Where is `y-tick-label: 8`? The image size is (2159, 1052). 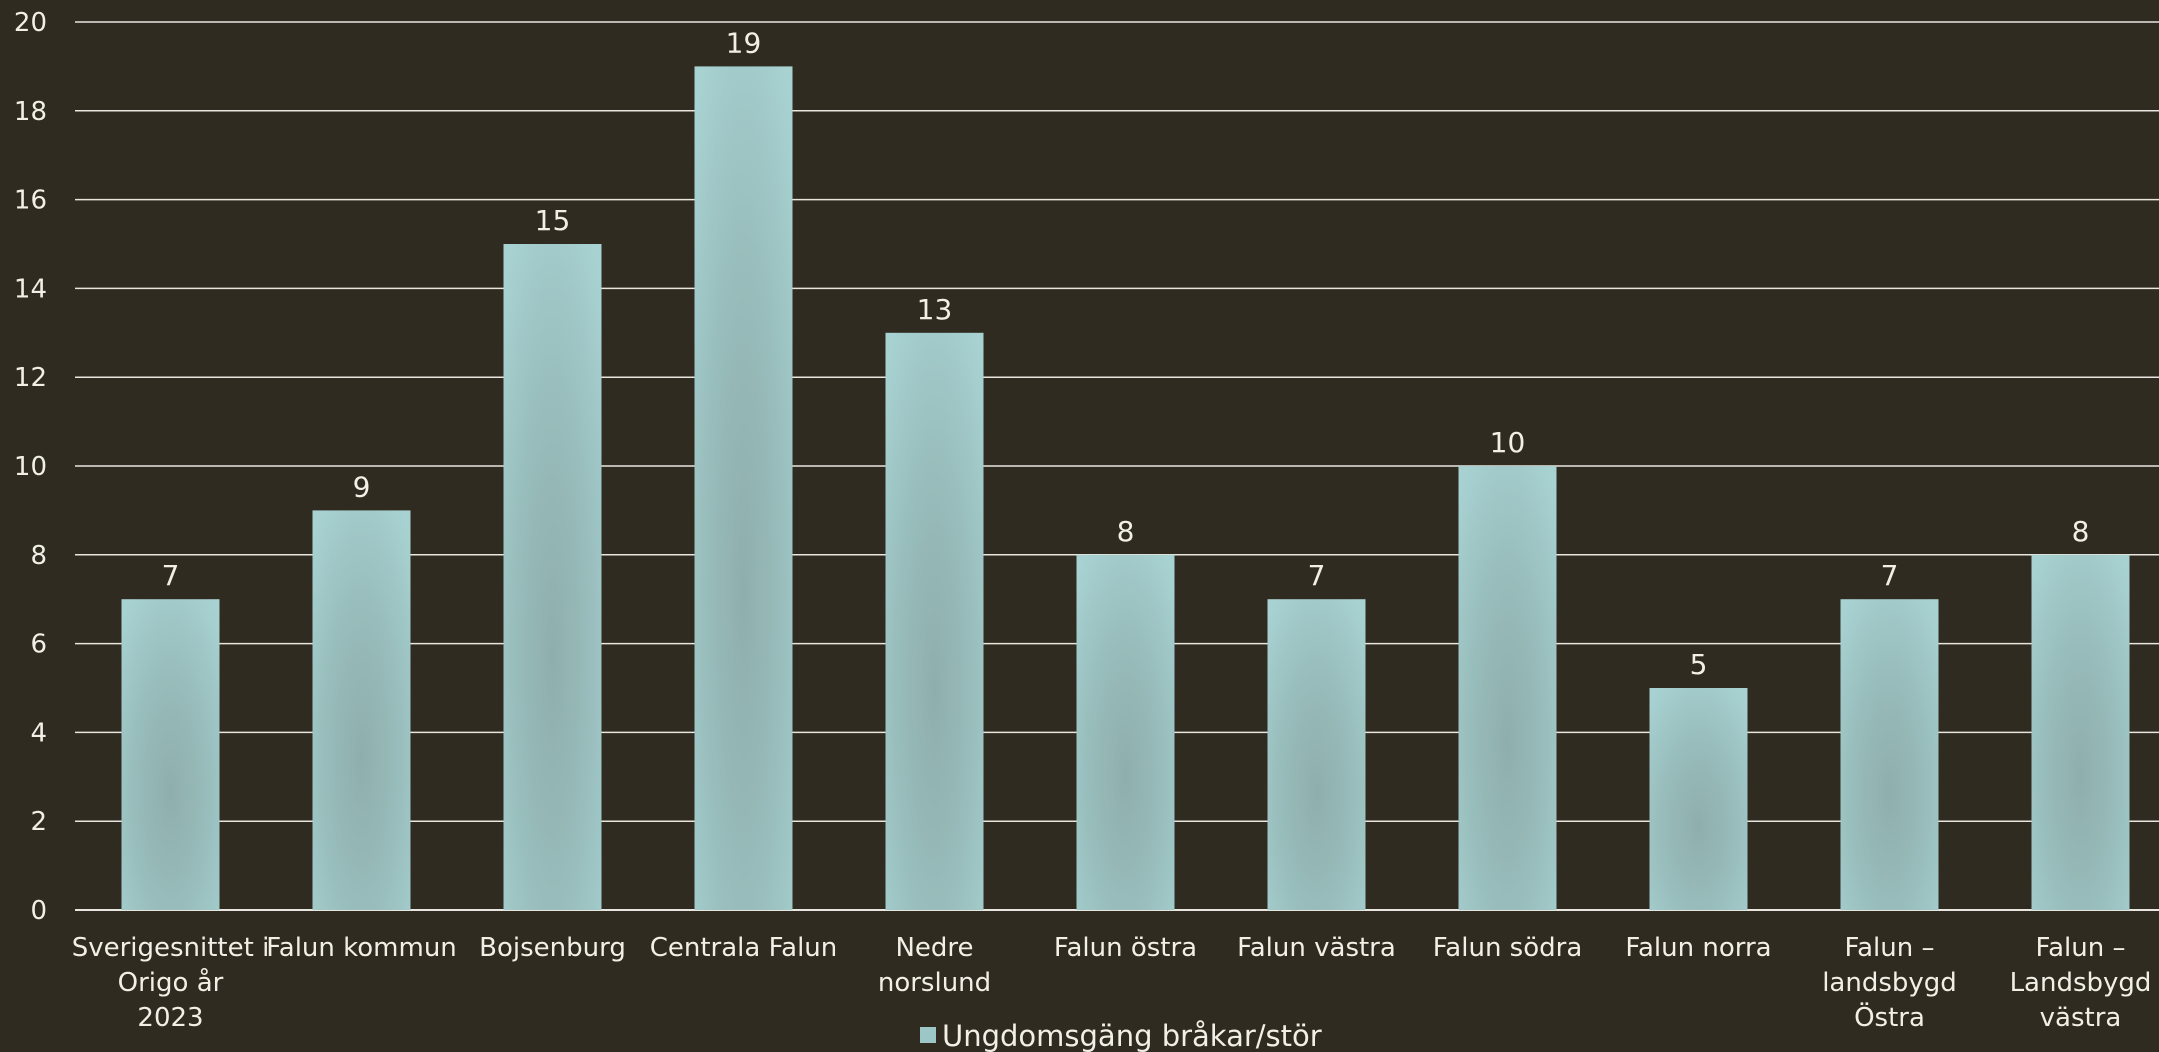 y-tick-label: 8 is located at coordinates (38, 556).